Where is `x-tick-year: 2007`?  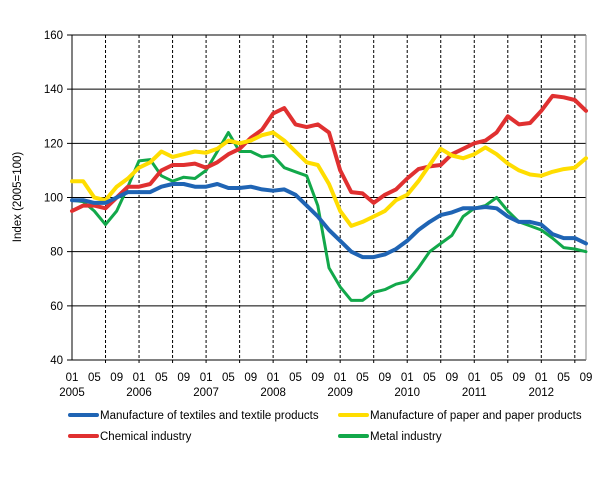 x-tick-year: 2007 is located at coordinates (206, 393).